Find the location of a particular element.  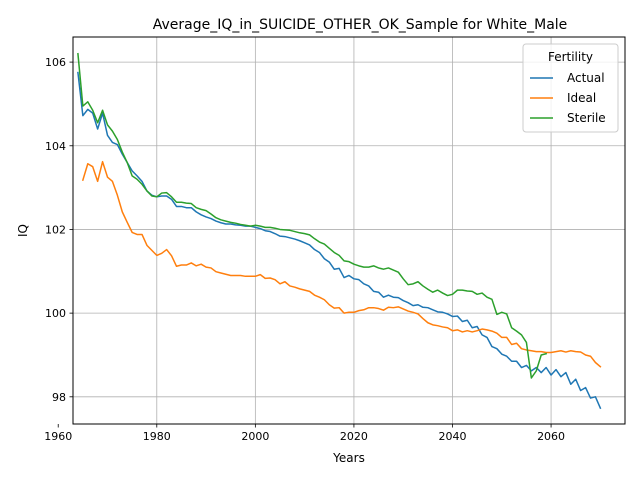

x-axis-label: Years is located at coordinates (348, 458).